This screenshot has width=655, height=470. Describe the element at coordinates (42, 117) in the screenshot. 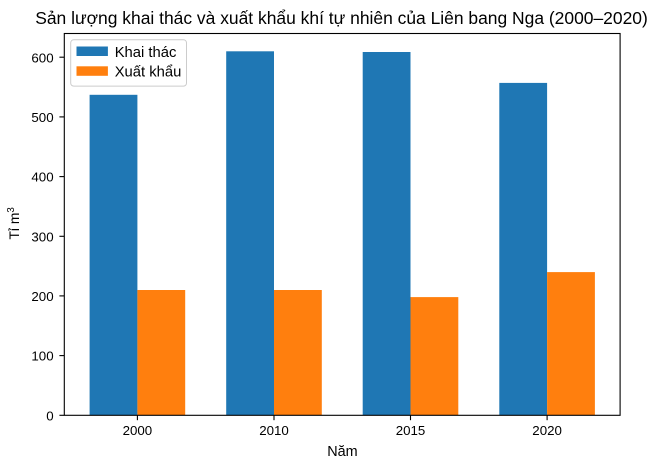

I see `svg-text: 500` at that location.